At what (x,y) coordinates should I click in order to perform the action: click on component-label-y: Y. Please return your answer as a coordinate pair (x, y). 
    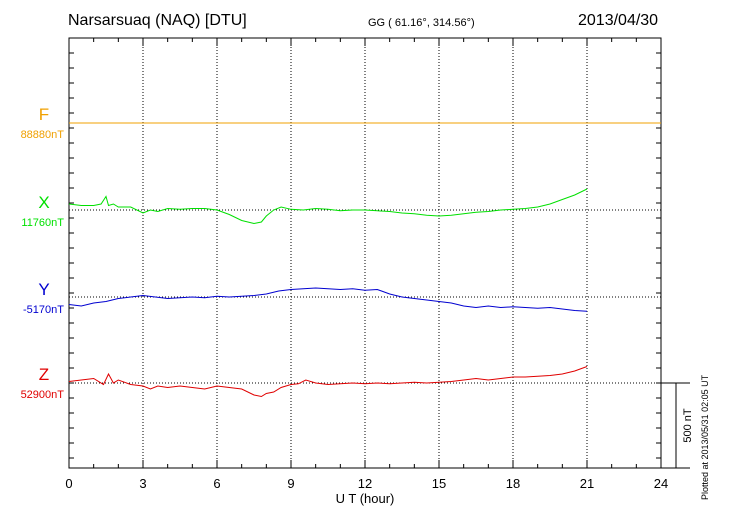
    Looking at the image, I should click on (43, 289).